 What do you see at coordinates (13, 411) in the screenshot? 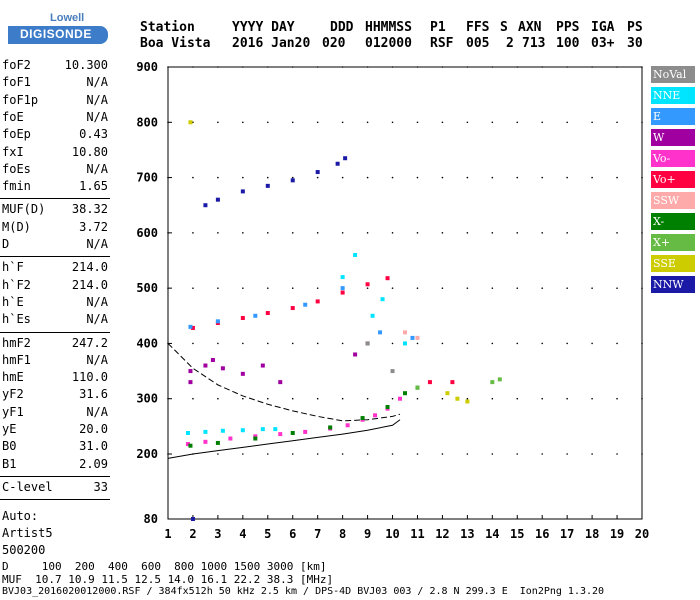
I see `param-name: yF1` at bounding box center [13, 411].